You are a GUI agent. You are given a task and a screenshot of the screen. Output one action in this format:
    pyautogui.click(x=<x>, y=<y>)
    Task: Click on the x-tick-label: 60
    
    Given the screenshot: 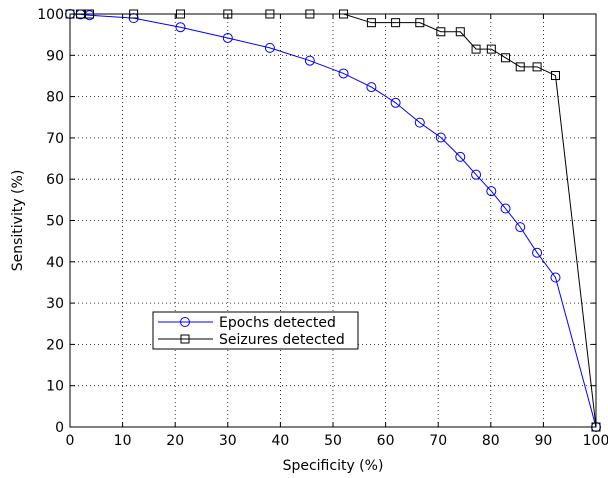 What is the action you would take?
    pyautogui.click(x=386, y=441)
    